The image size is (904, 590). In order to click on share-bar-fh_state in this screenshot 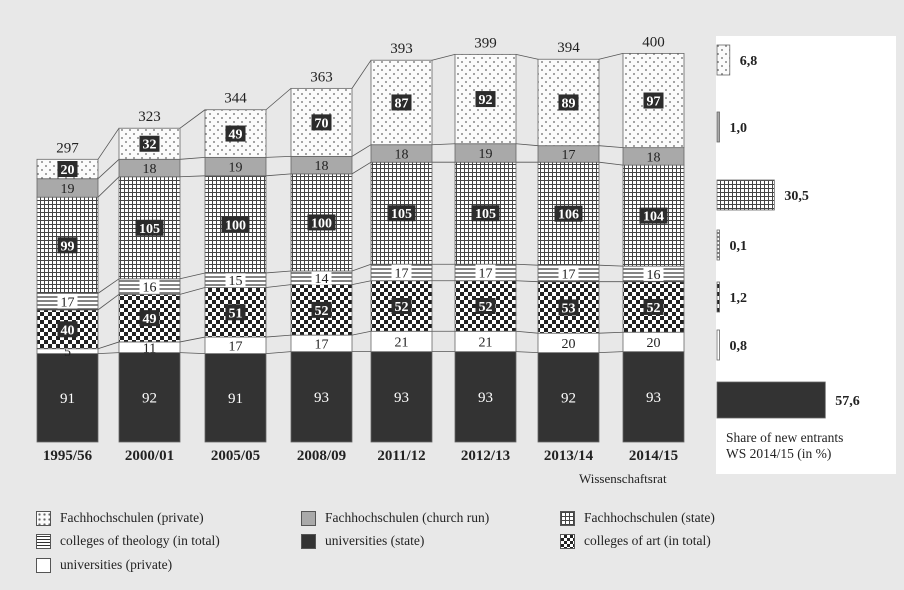, I will do `click(745, 195)`.